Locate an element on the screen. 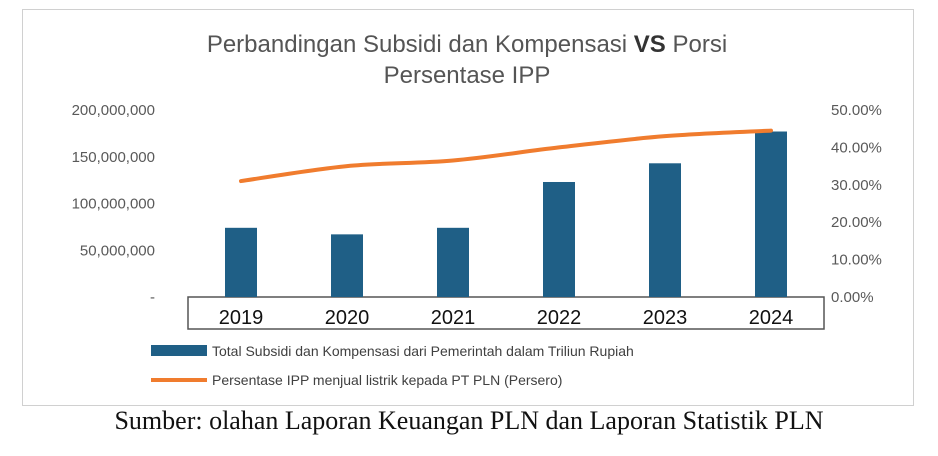 The image size is (938, 456). y-right-tick-label: 10.00% is located at coordinates (856, 260).